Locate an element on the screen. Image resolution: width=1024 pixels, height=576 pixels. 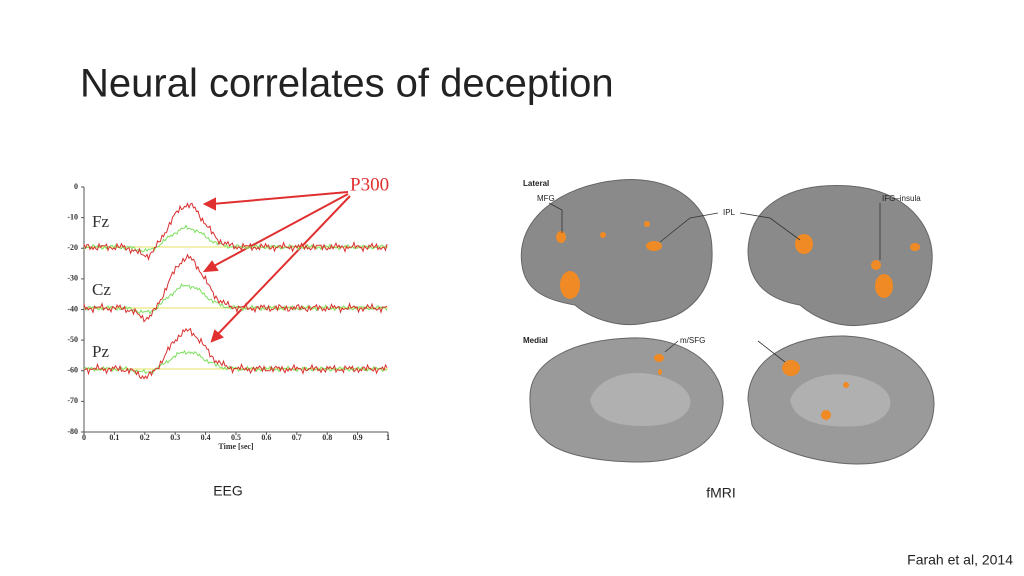
y-tick-label: -10 is located at coordinates (72, 216).